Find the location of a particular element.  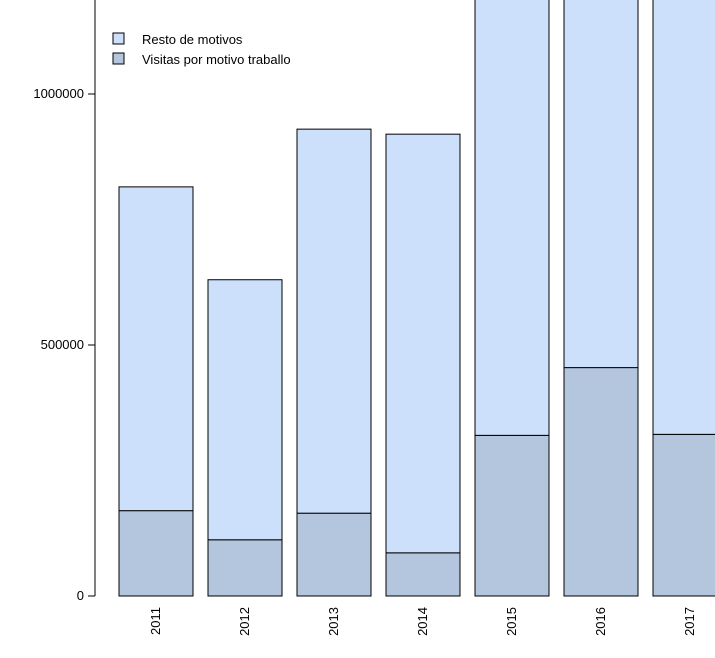

bar-segment-trabajo-2017 is located at coordinates (683, 515).